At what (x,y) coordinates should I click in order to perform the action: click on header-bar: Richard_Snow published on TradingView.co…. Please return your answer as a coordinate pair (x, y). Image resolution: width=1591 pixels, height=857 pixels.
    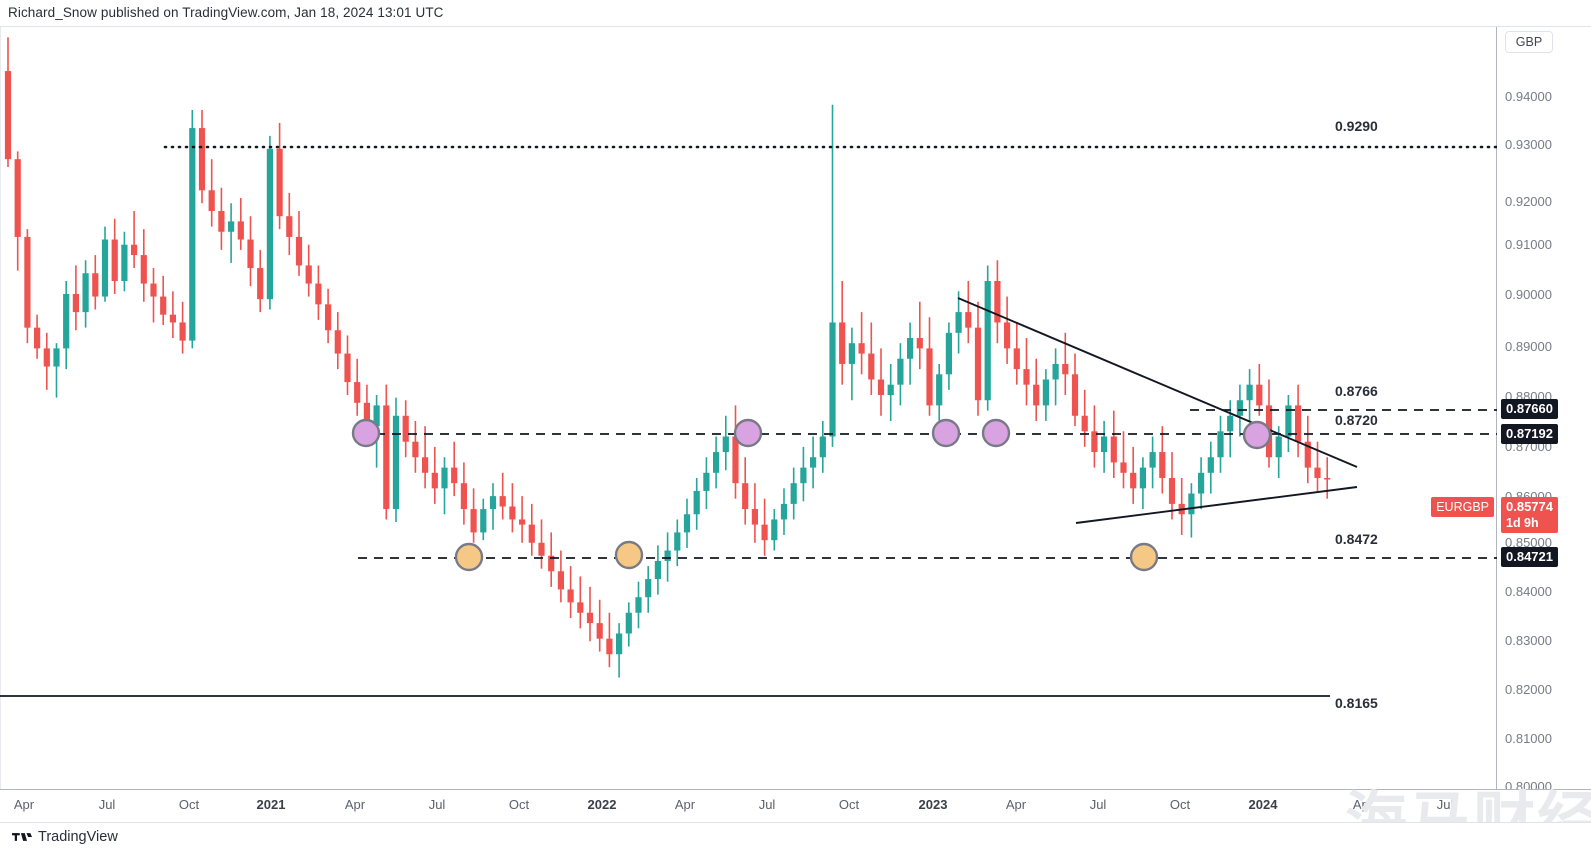
    Looking at the image, I should click on (795, 13).